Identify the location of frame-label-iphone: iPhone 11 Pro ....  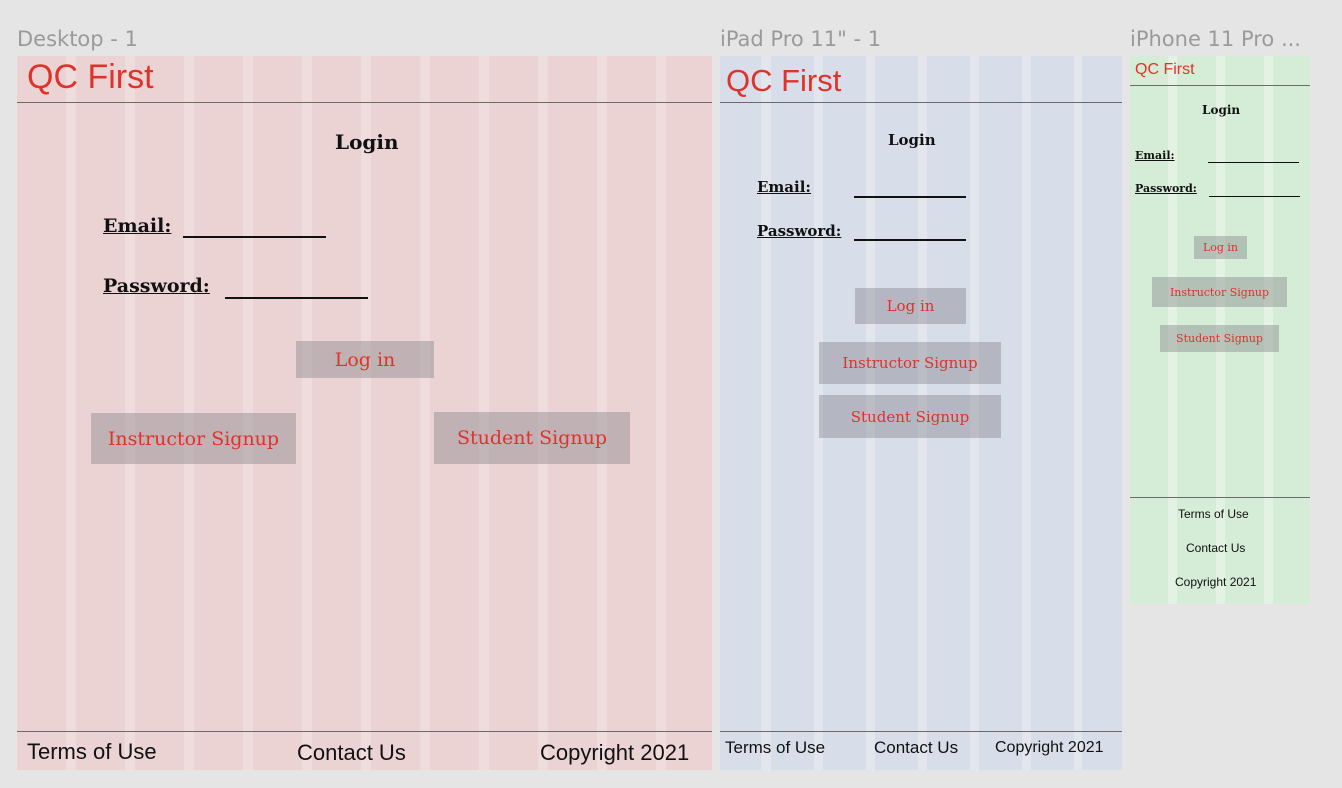
(1215, 39).